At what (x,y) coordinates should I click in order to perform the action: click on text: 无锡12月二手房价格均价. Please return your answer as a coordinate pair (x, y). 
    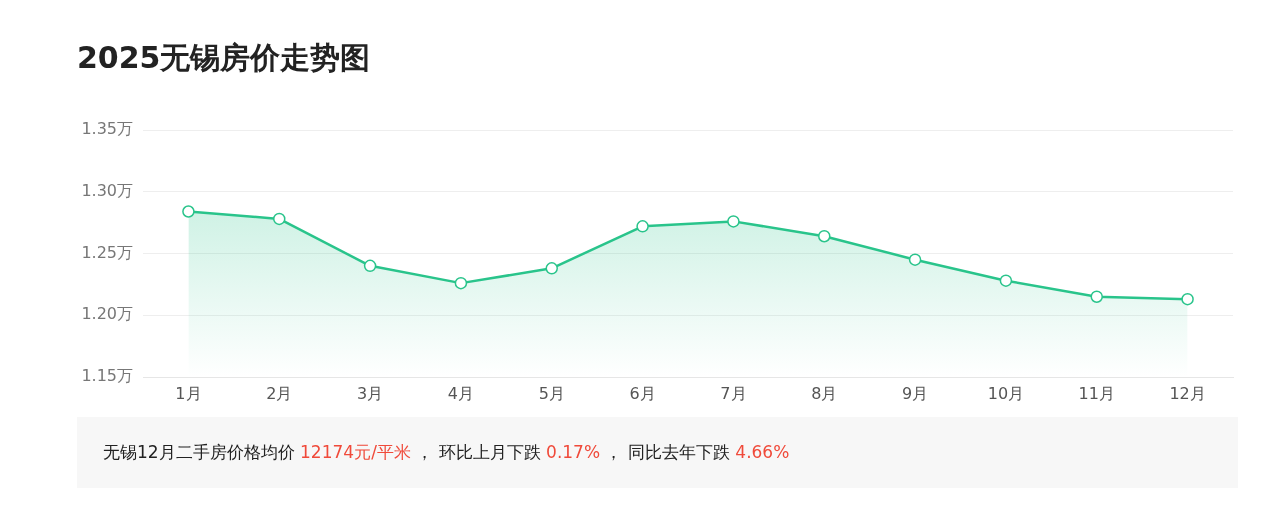
    Looking at the image, I should click on (199, 452).